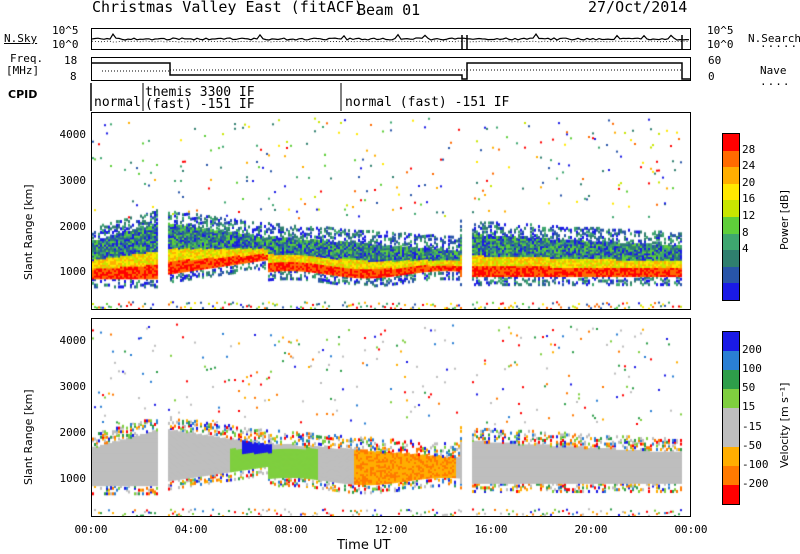 The image size is (800, 554). What do you see at coordinates (73, 479) in the screenshot?
I see `velocity-ytick-1000: 1000` at bounding box center [73, 479].